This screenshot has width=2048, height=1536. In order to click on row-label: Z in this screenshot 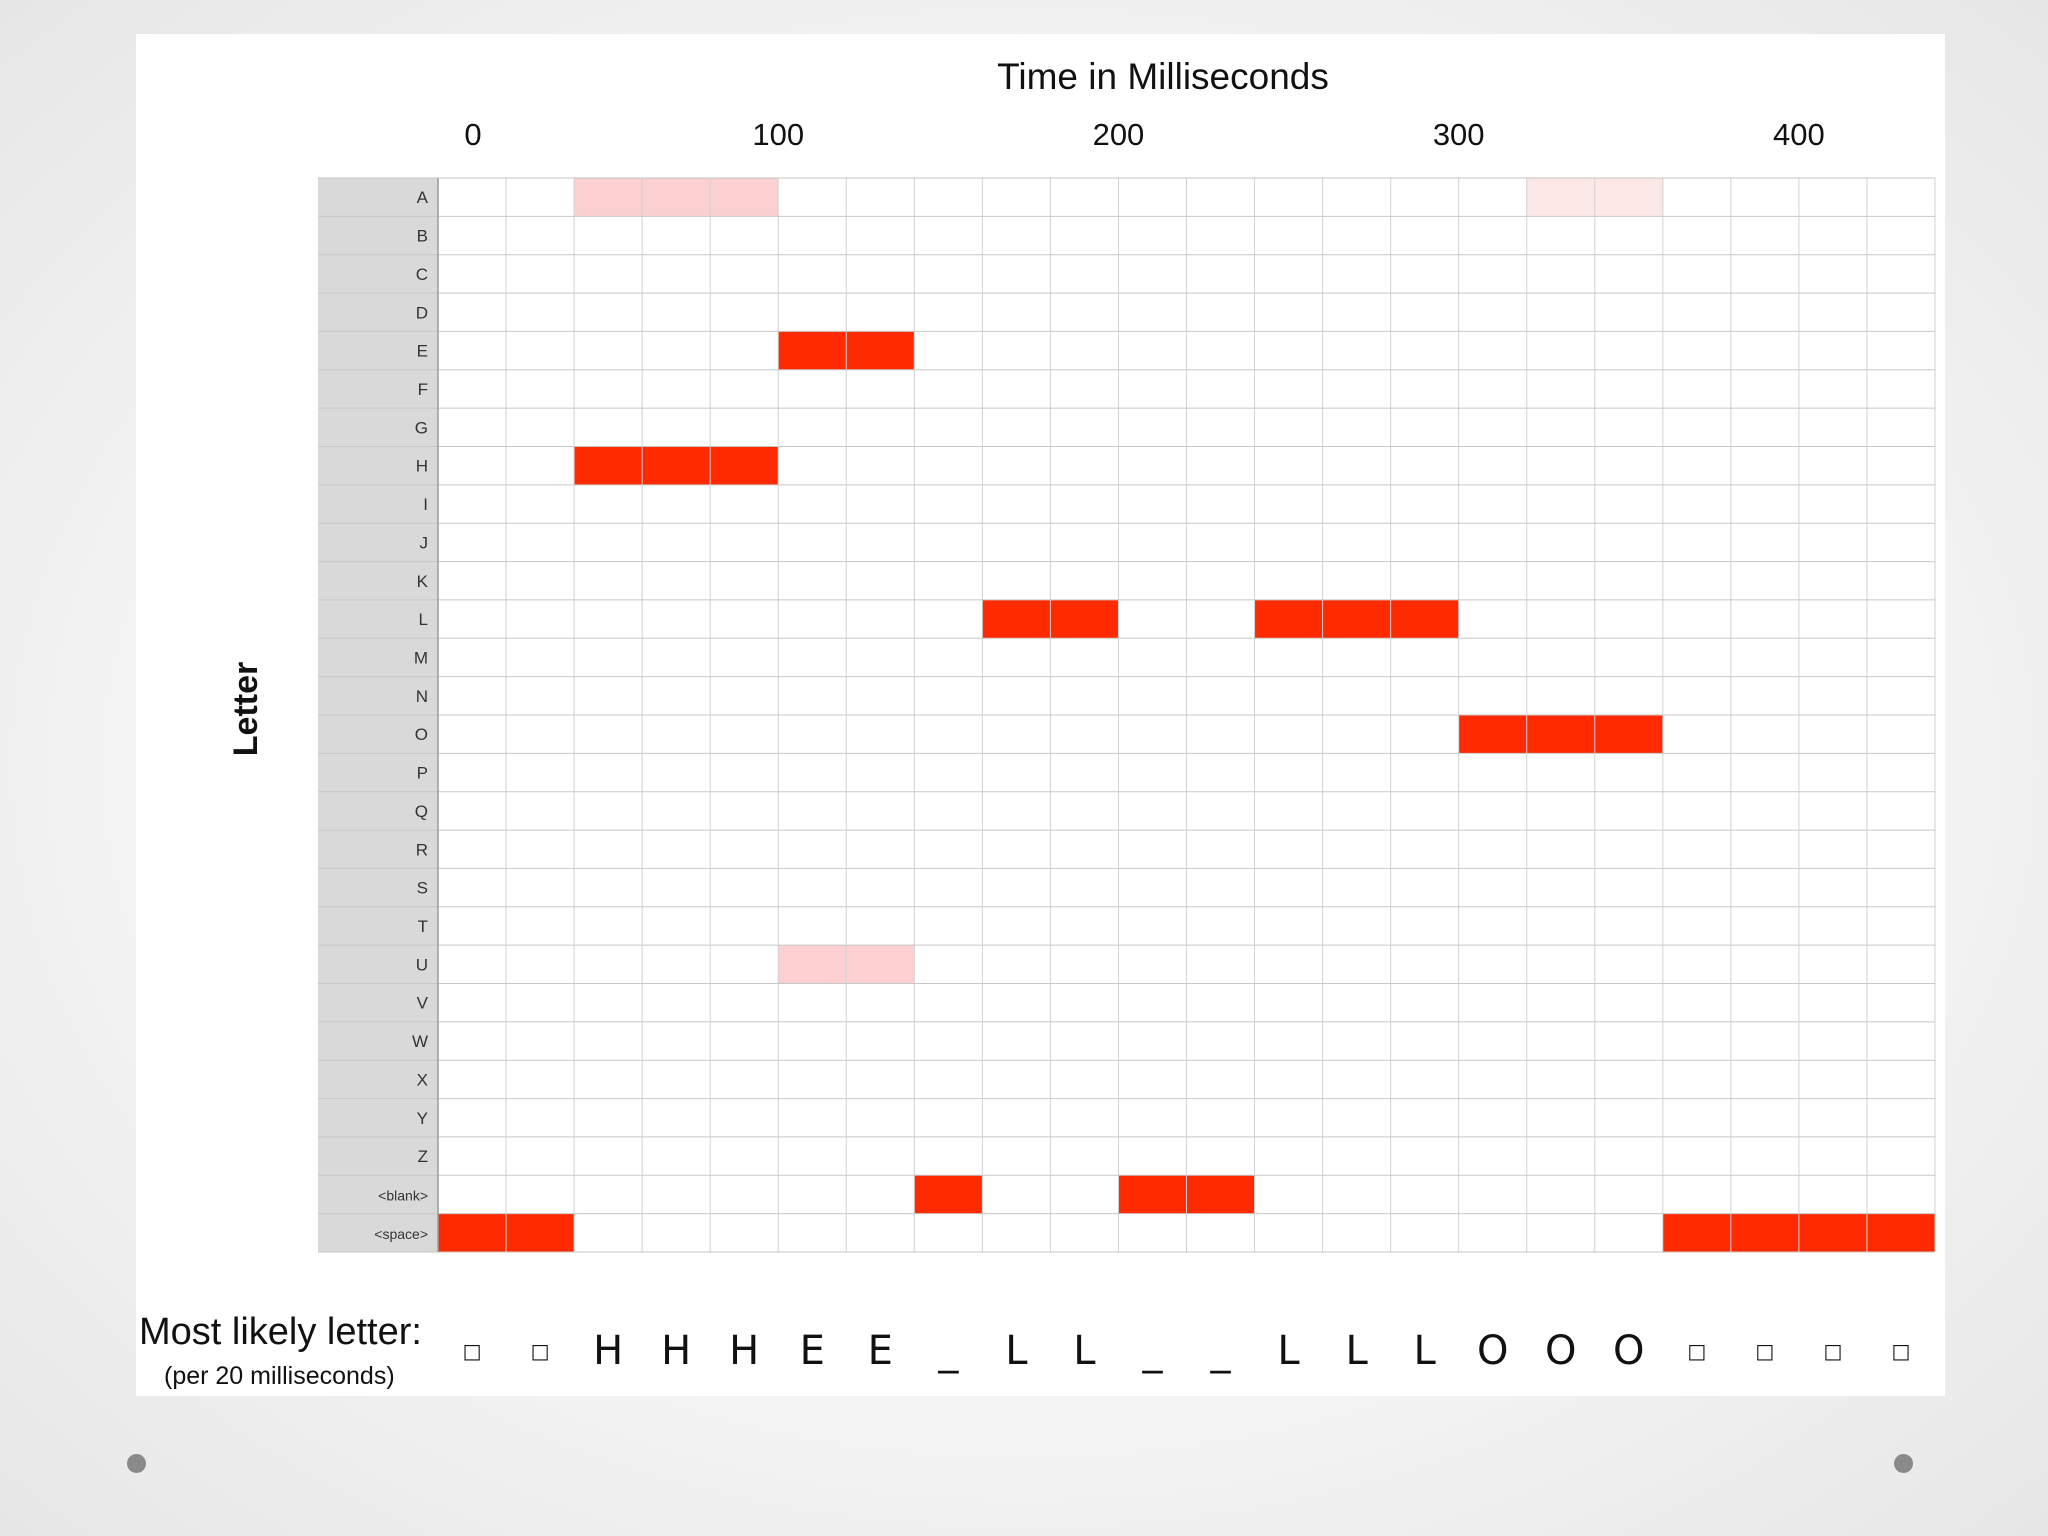, I will do `click(423, 1156)`.